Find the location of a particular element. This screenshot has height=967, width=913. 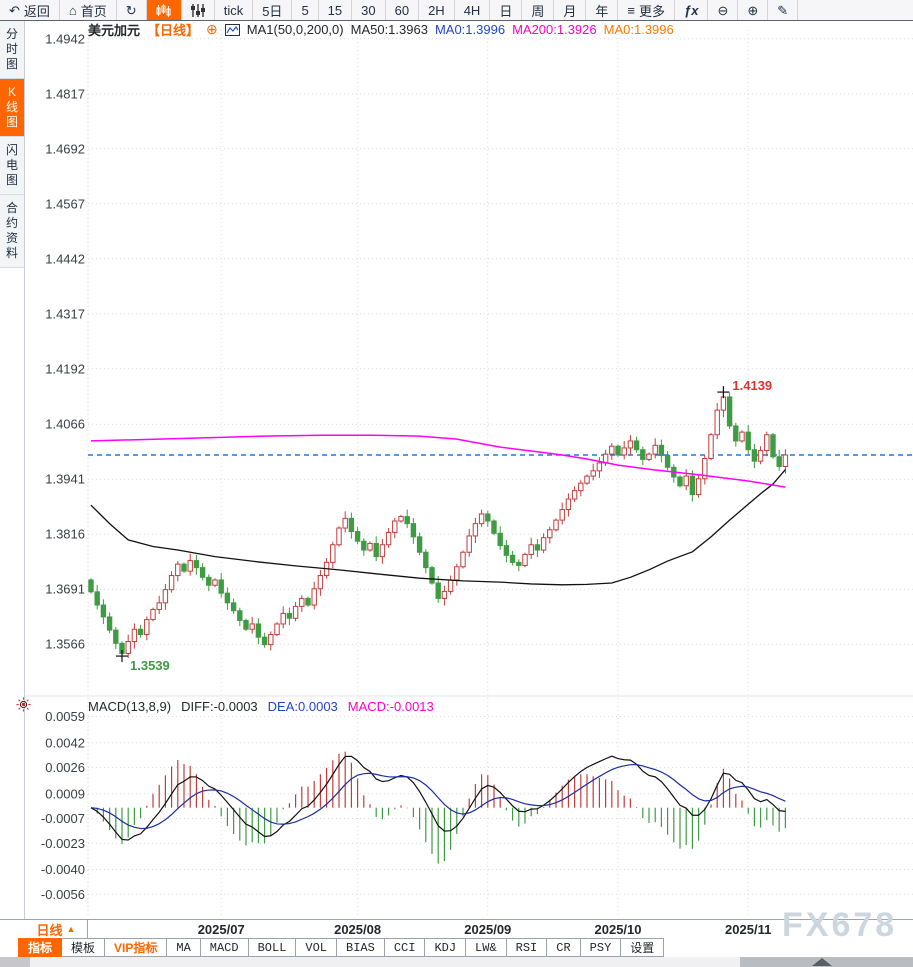

toolbar-item-label: 30 is located at coordinates (368, 10).